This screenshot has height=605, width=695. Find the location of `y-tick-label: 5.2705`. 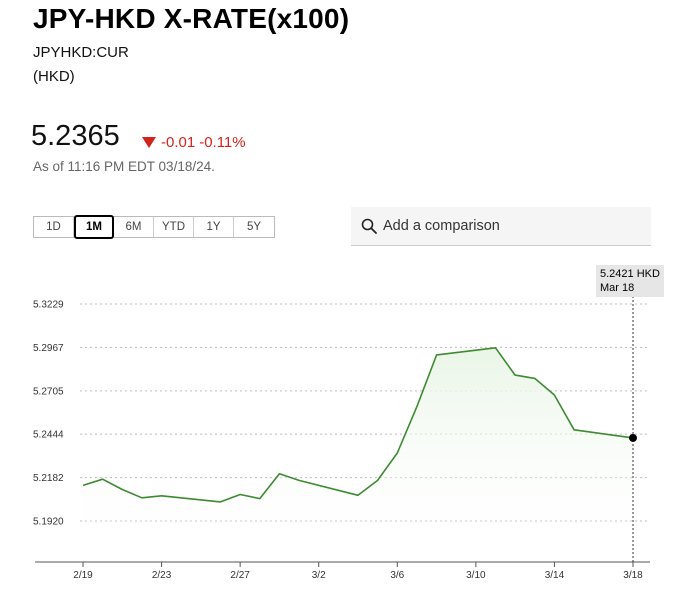

y-tick-label: 5.2705 is located at coordinates (48, 391).